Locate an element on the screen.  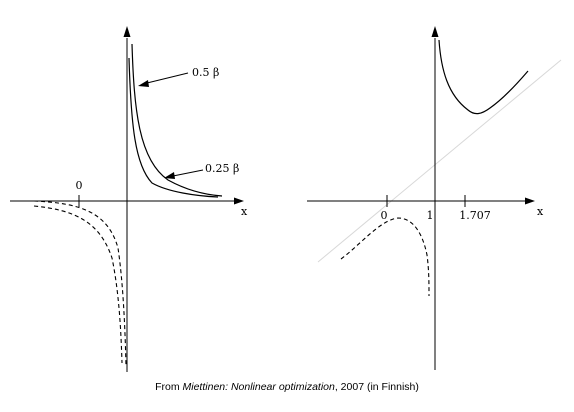
curve-0-5-beta is located at coordinates (177, 120).